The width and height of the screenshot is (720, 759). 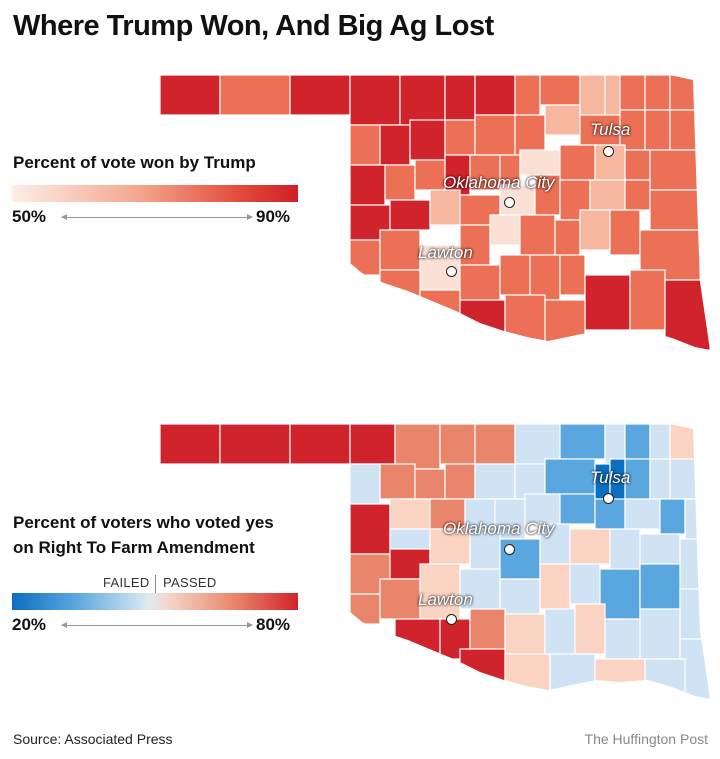 I want to click on city-label-tulsa-2: Tulsa, so click(x=610, y=477).